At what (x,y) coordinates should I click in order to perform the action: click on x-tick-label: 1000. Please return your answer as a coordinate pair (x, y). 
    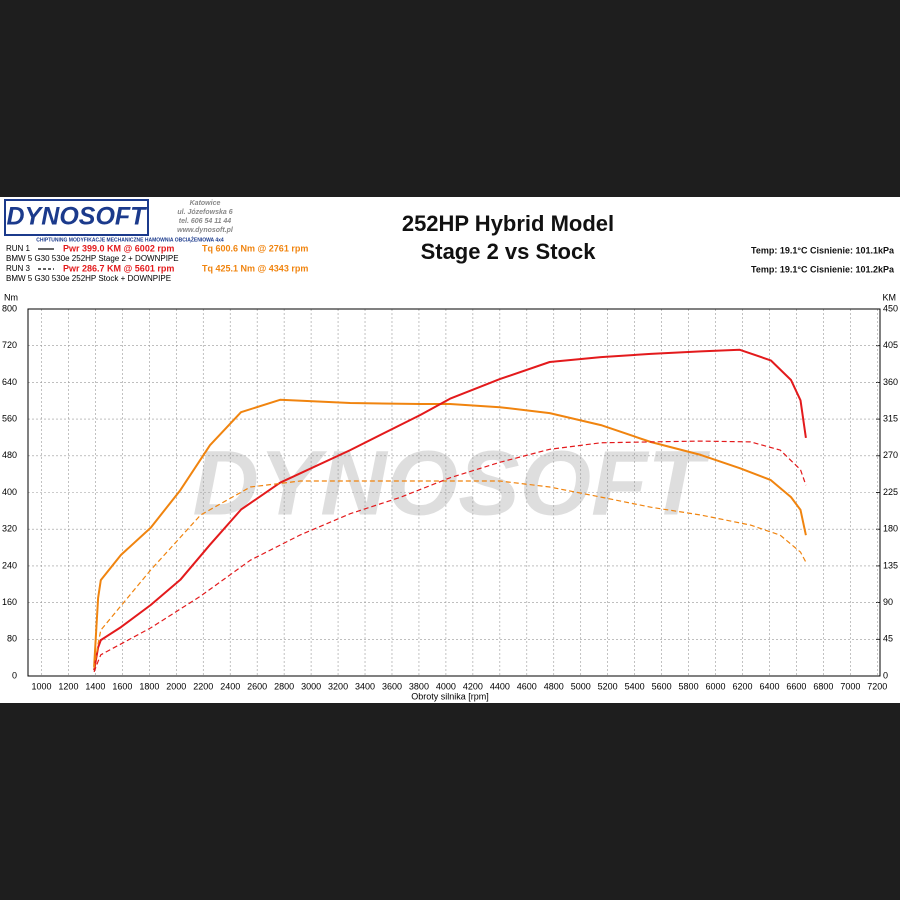
    Looking at the image, I should click on (41, 686).